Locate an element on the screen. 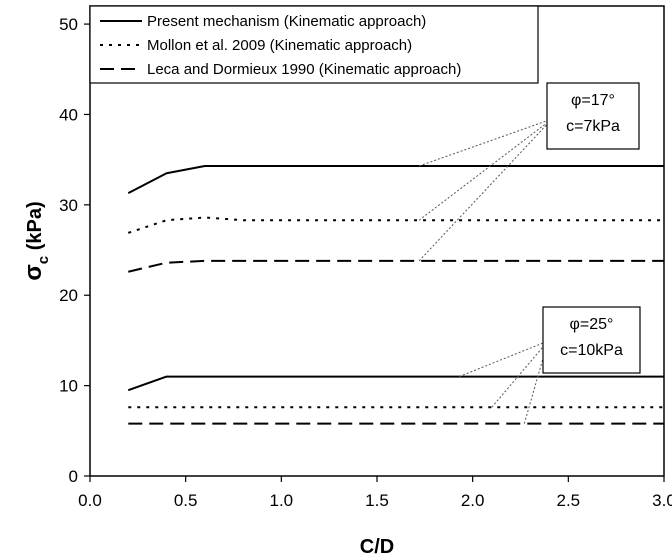 The height and width of the screenshot is (560, 672). x-tick-label: 0.0 is located at coordinates (90, 500).